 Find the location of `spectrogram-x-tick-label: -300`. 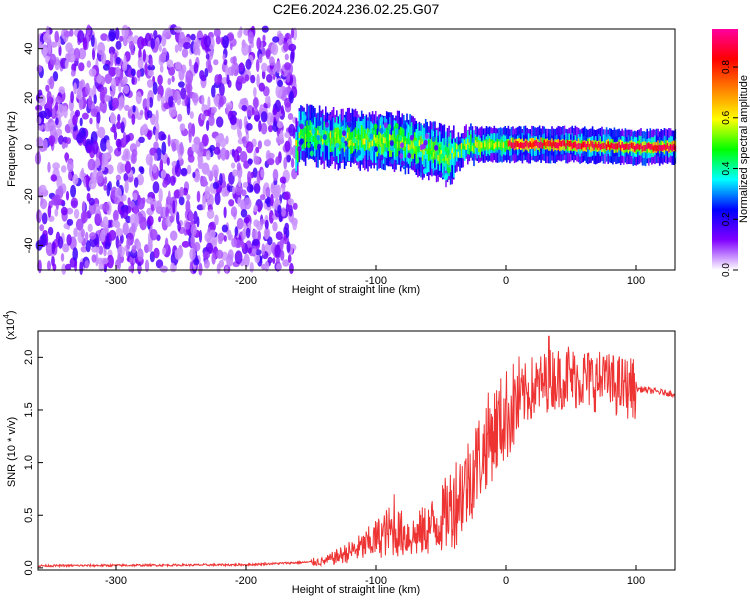

spectrogram-x-tick-label: -300 is located at coordinates (116, 281).